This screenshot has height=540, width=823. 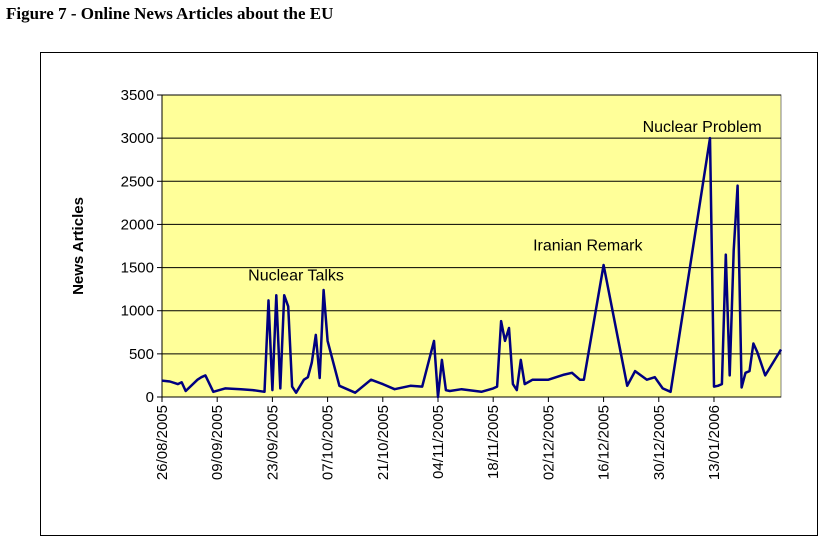 What do you see at coordinates (141, 354) in the screenshot?
I see `y-tick-label: 500` at bounding box center [141, 354].